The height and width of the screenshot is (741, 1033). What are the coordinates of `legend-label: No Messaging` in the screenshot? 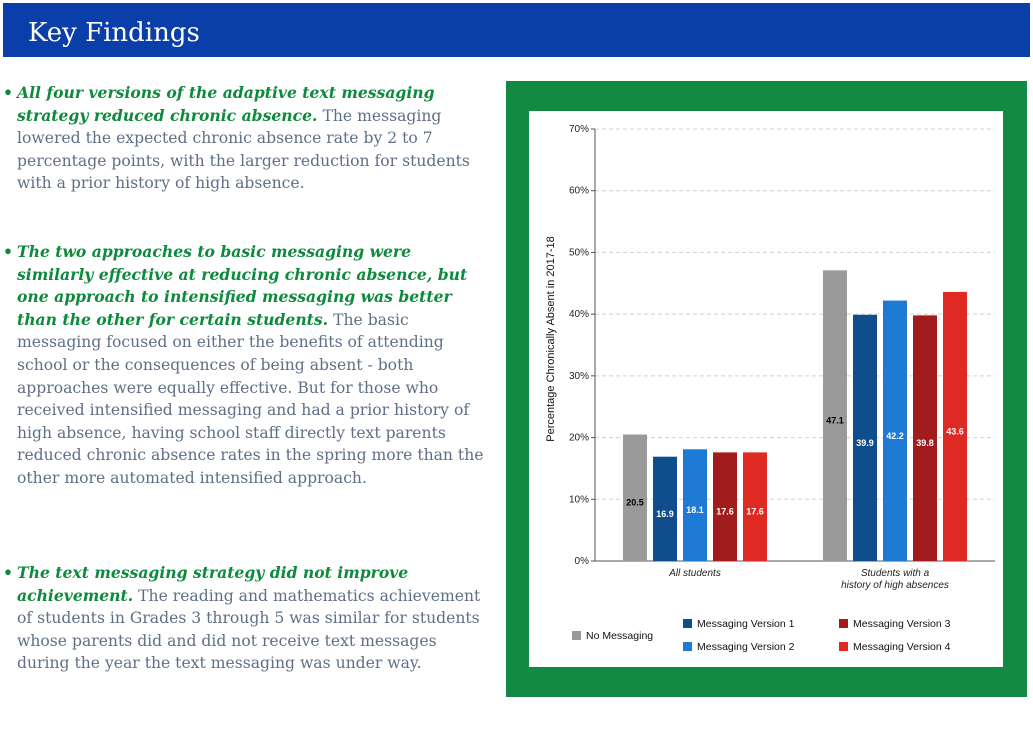 It's located at (619, 636).